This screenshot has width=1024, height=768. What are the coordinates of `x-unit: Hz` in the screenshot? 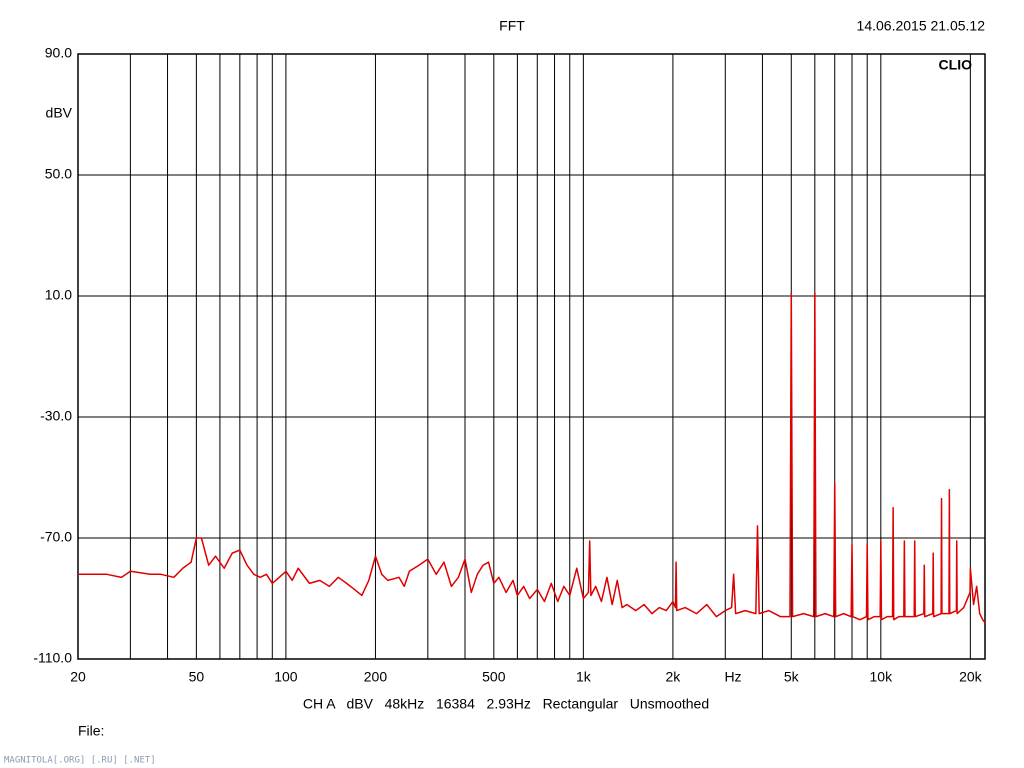 It's located at (732, 677).